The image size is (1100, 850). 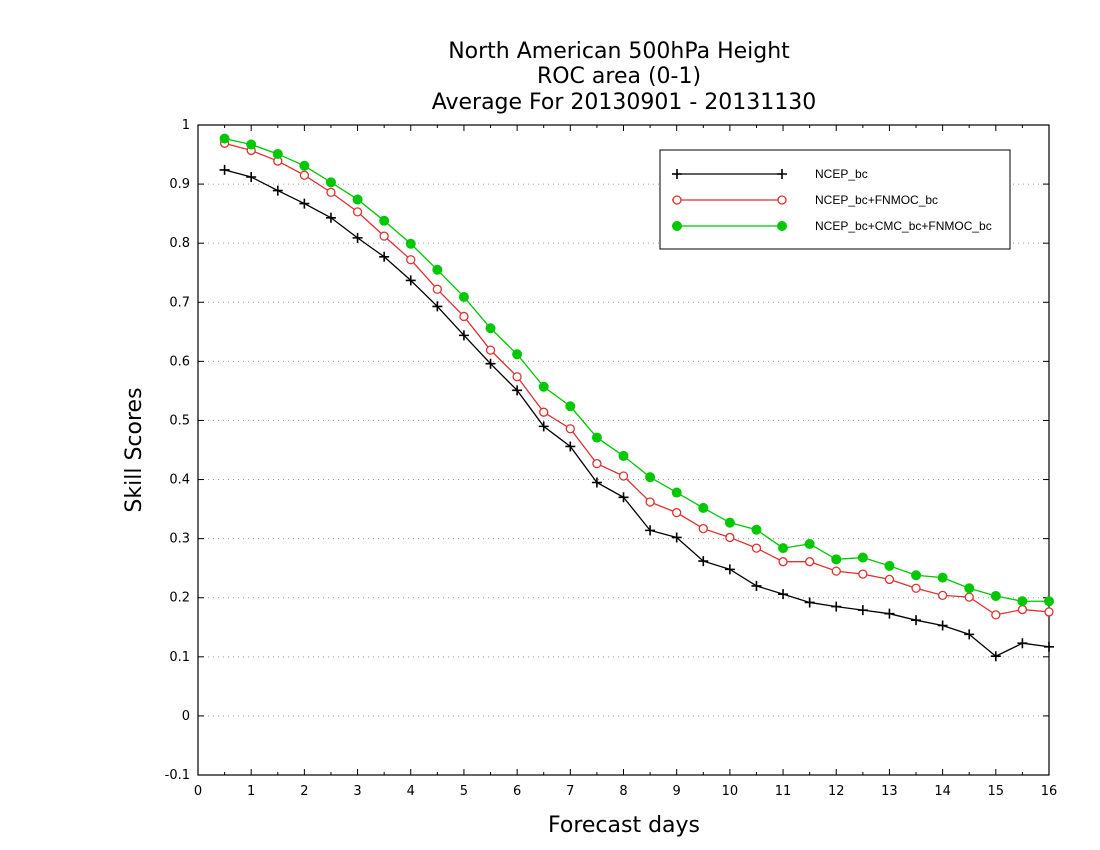 I want to click on x-tick-label: 9, so click(x=677, y=791).